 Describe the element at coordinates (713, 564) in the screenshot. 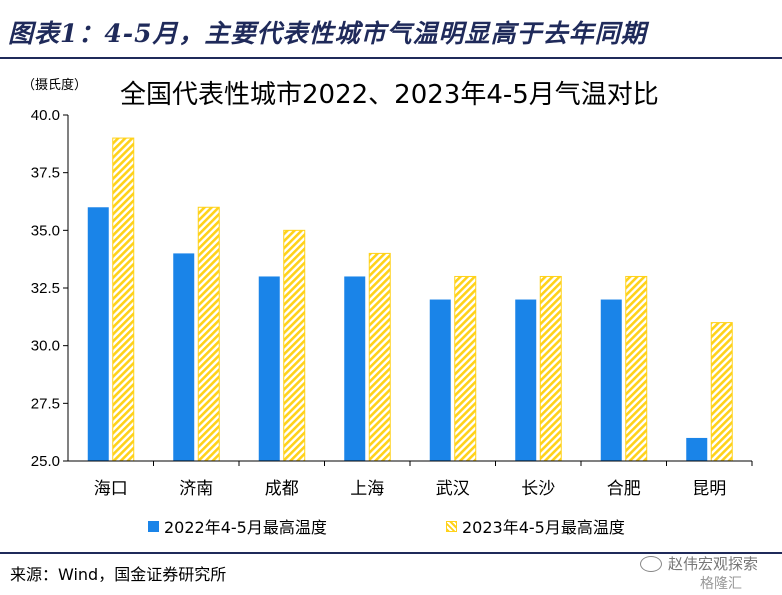

I see `wechat-account: 赵伟宏观探索` at that location.